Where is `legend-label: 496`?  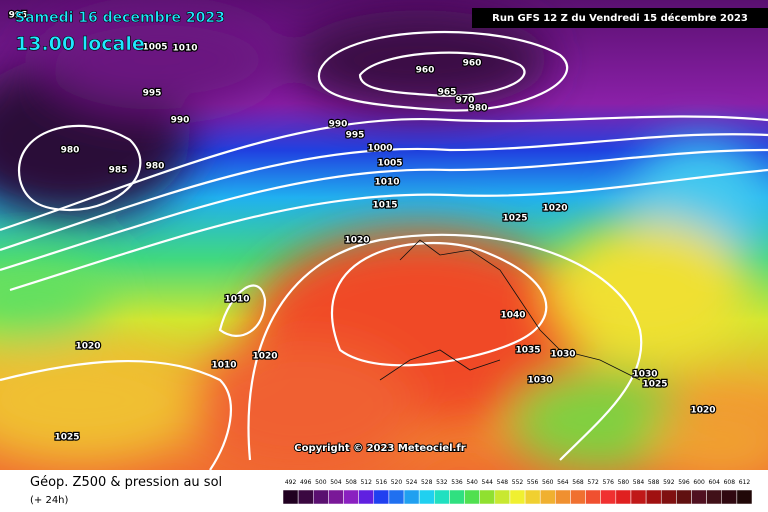 legend-label: 496 is located at coordinates (306, 482).